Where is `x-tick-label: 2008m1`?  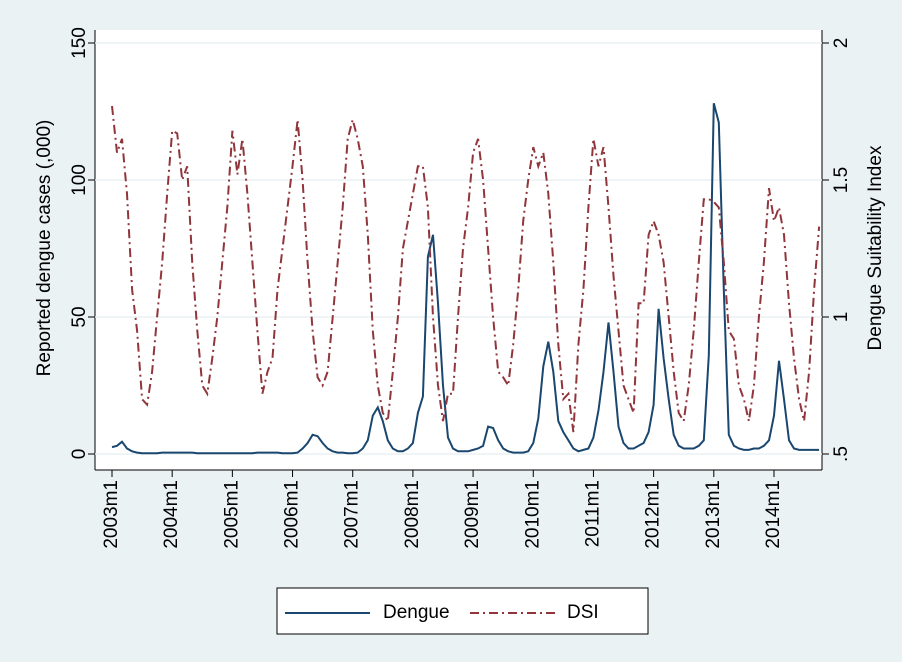 x-tick-label: 2008m1 is located at coordinates (412, 514).